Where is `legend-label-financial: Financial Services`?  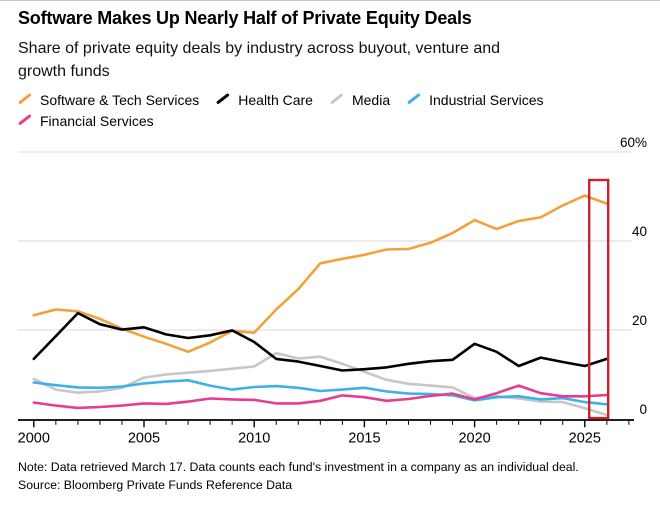
legend-label-financial: Financial Services is located at coordinates (97, 120).